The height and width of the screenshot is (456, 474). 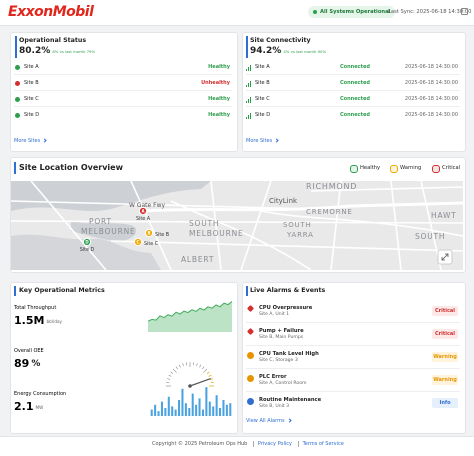 What do you see at coordinates (40, 407) in the screenshot?
I see `metric-unit: MW` at bounding box center [40, 407].